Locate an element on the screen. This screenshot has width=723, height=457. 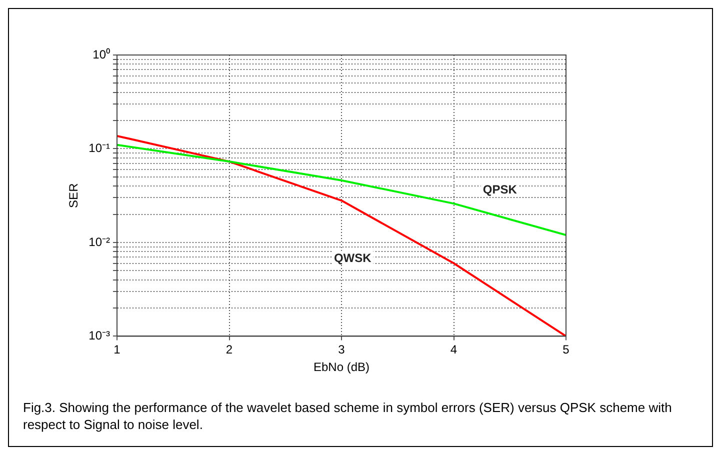
text: QWSK is located at coordinates (353, 257).